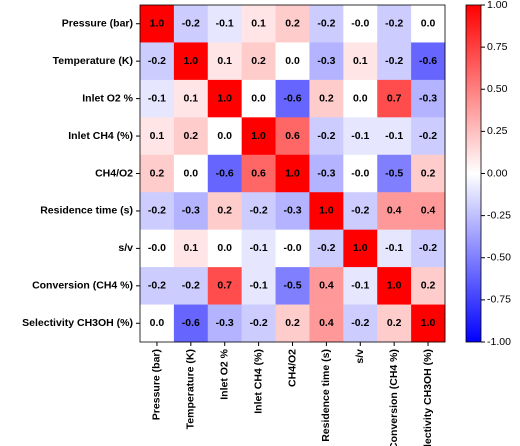 Image resolution: width=520 pixels, height=446 pixels. Describe the element at coordinates (114, 173) in the screenshot. I see `y-tick-label: CH4/O2` at that location.